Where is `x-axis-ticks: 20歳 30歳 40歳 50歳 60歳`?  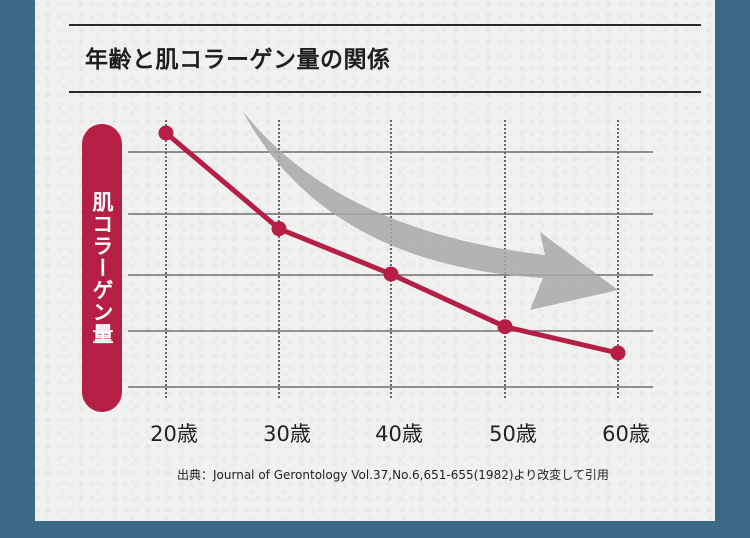 x-axis-ticks: 20歳 30歳 40歳 50歳 60歳 is located at coordinates (375, 433).